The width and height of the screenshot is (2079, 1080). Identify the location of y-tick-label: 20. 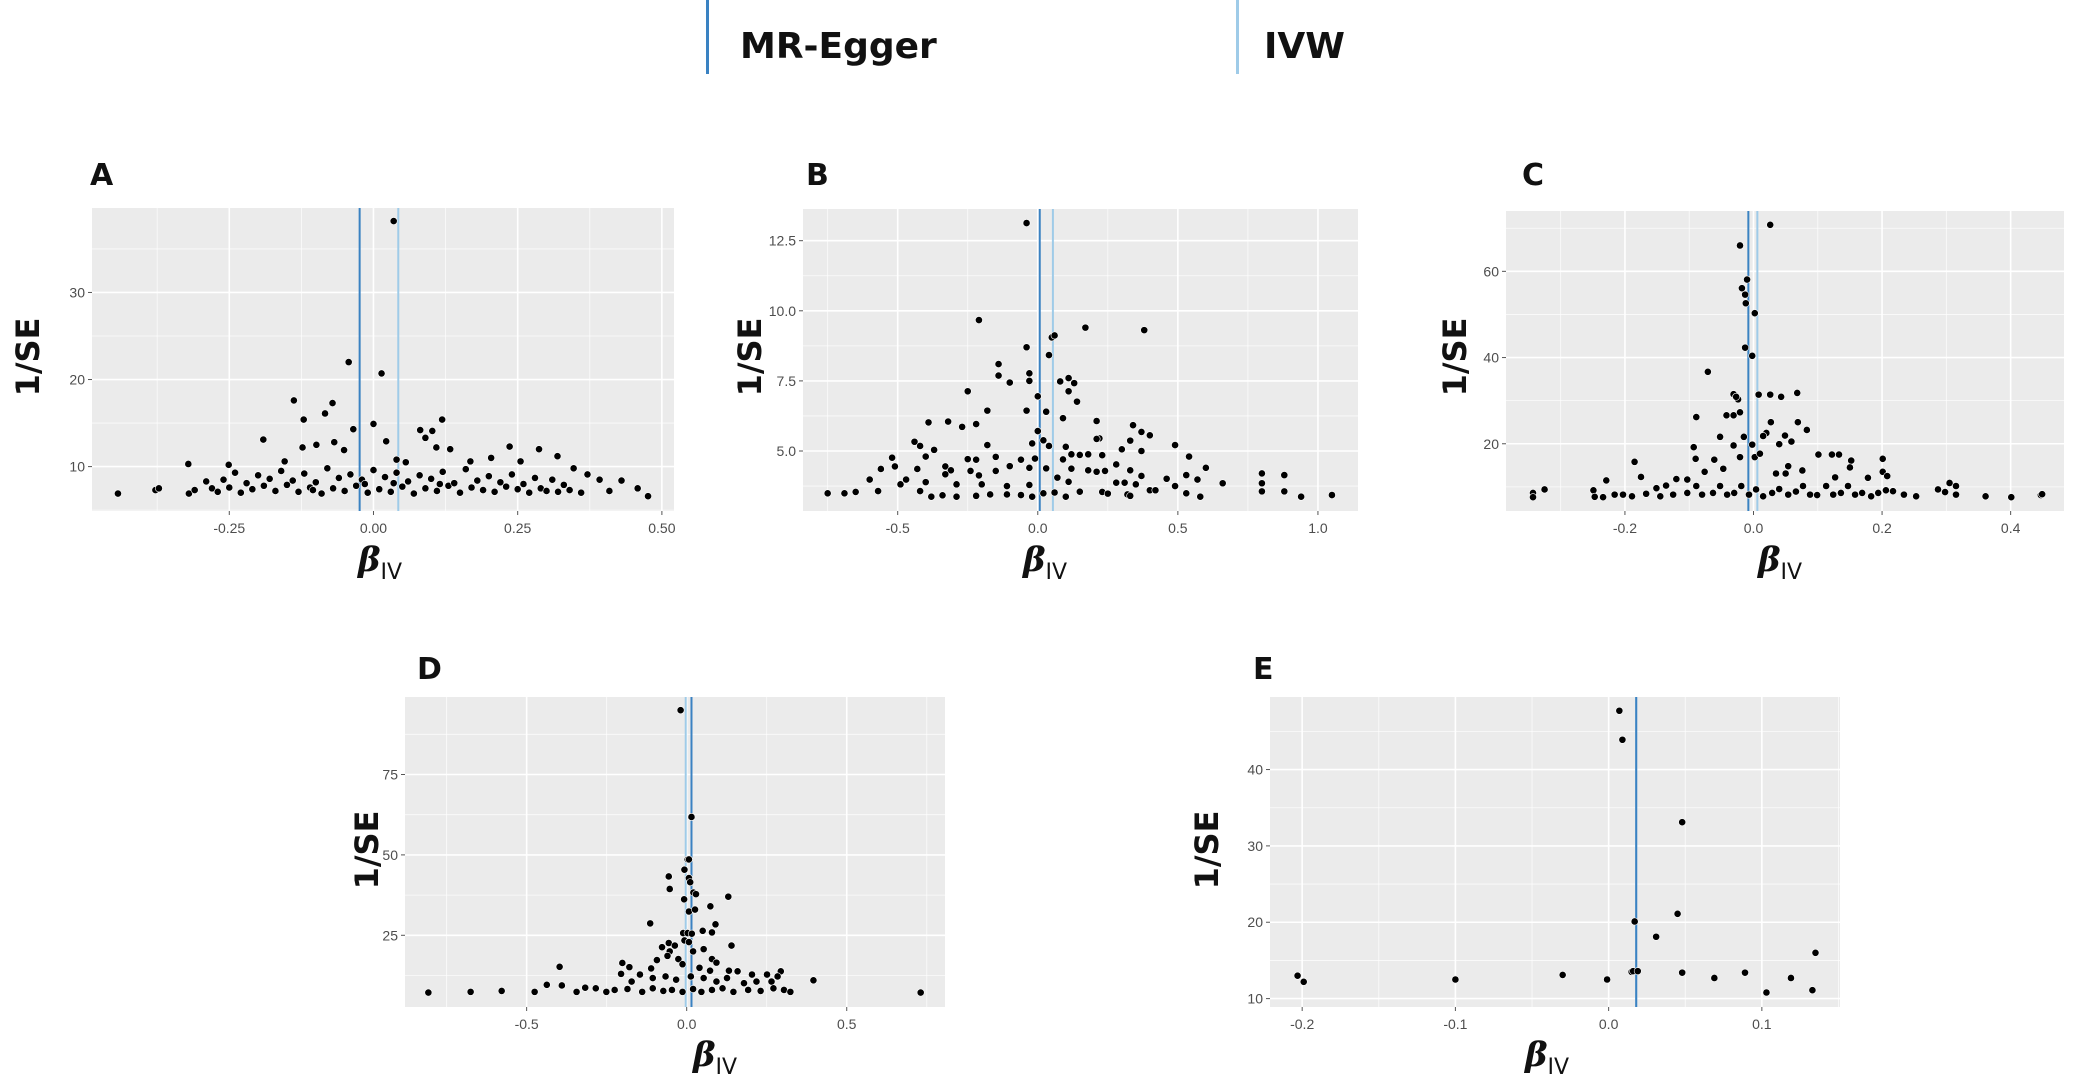
(77, 380).